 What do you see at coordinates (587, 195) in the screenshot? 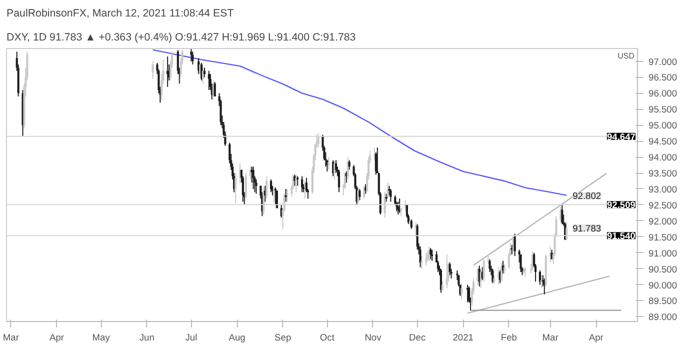
I see `annotation: 92.802` at bounding box center [587, 195].